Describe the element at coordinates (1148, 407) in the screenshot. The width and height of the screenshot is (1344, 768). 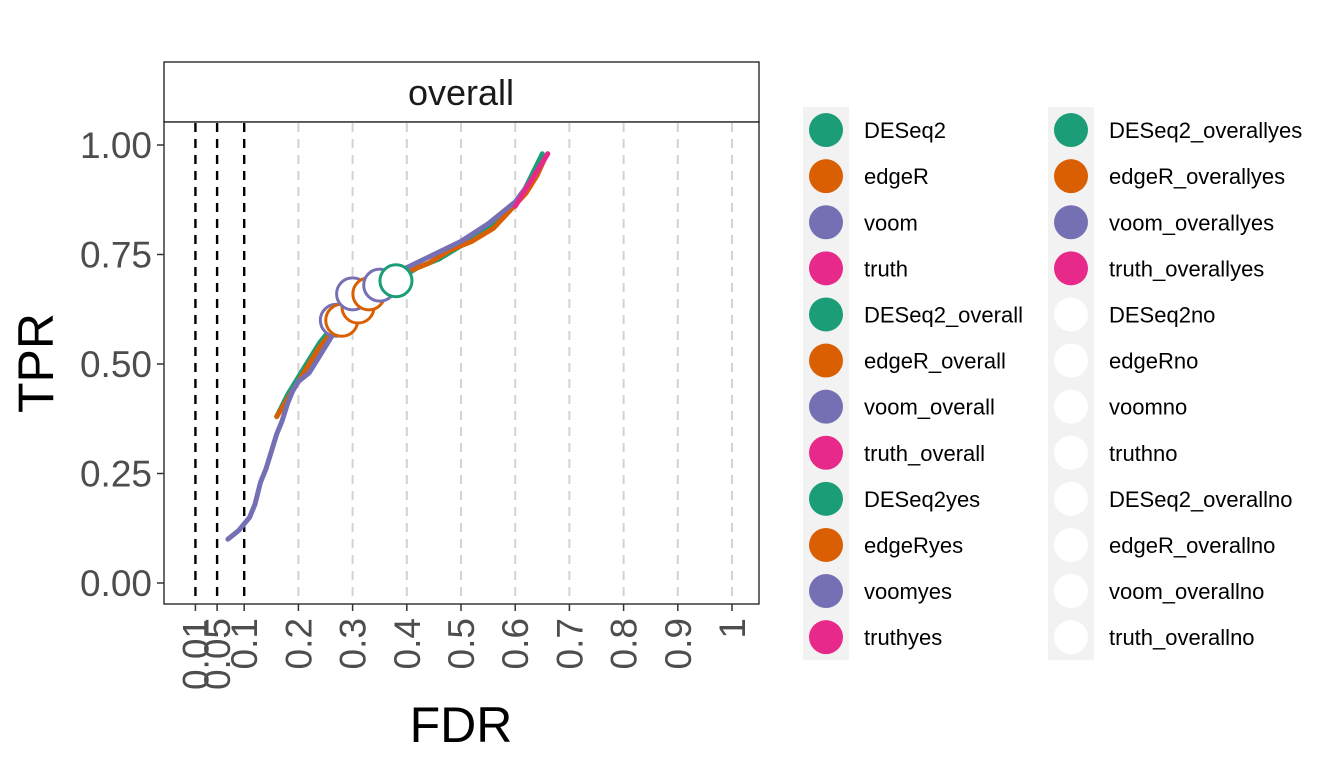
I see `legend-label: voomno` at that location.